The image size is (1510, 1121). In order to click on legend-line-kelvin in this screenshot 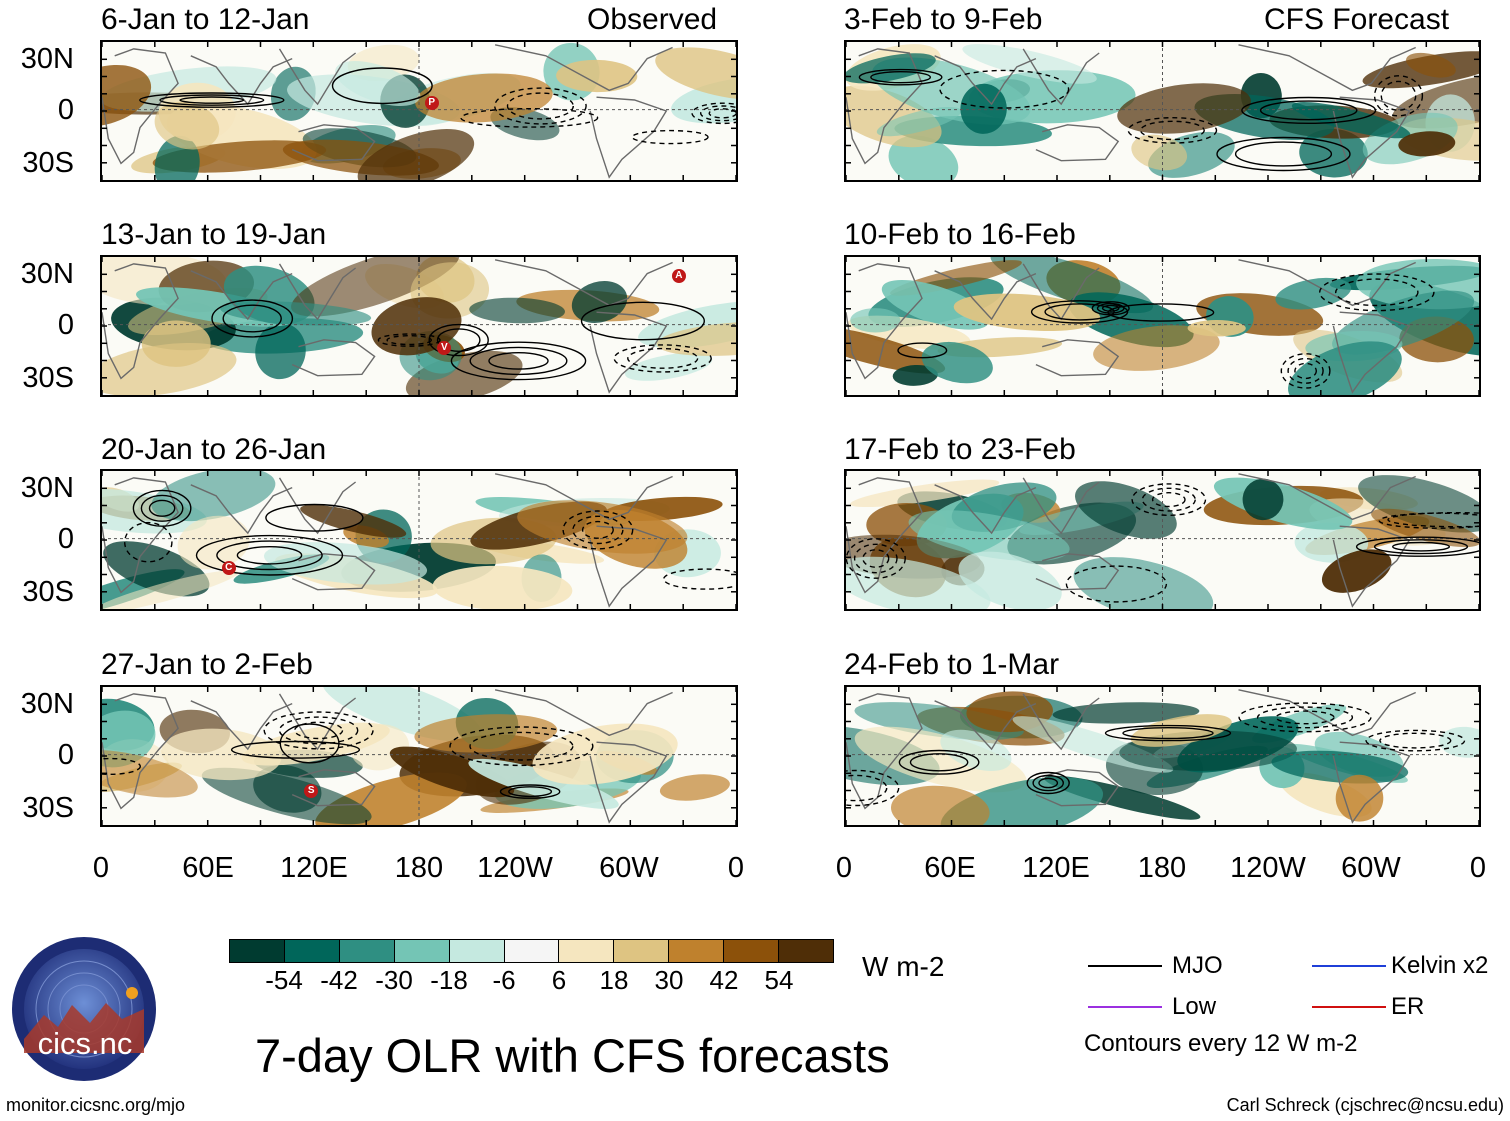, I will do `click(1349, 966)`.